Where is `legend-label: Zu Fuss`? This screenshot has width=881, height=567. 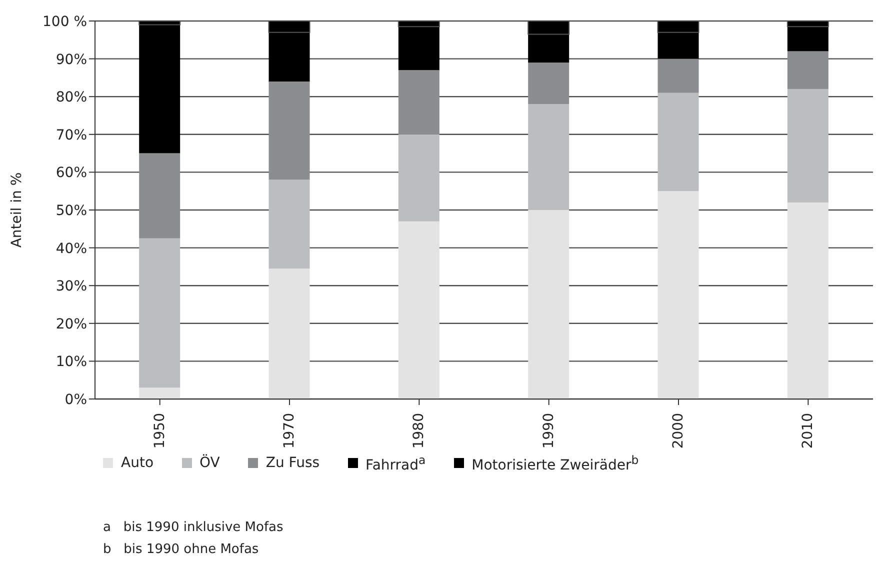 legend-label: Zu Fuss is located at coordinates (293, 462).